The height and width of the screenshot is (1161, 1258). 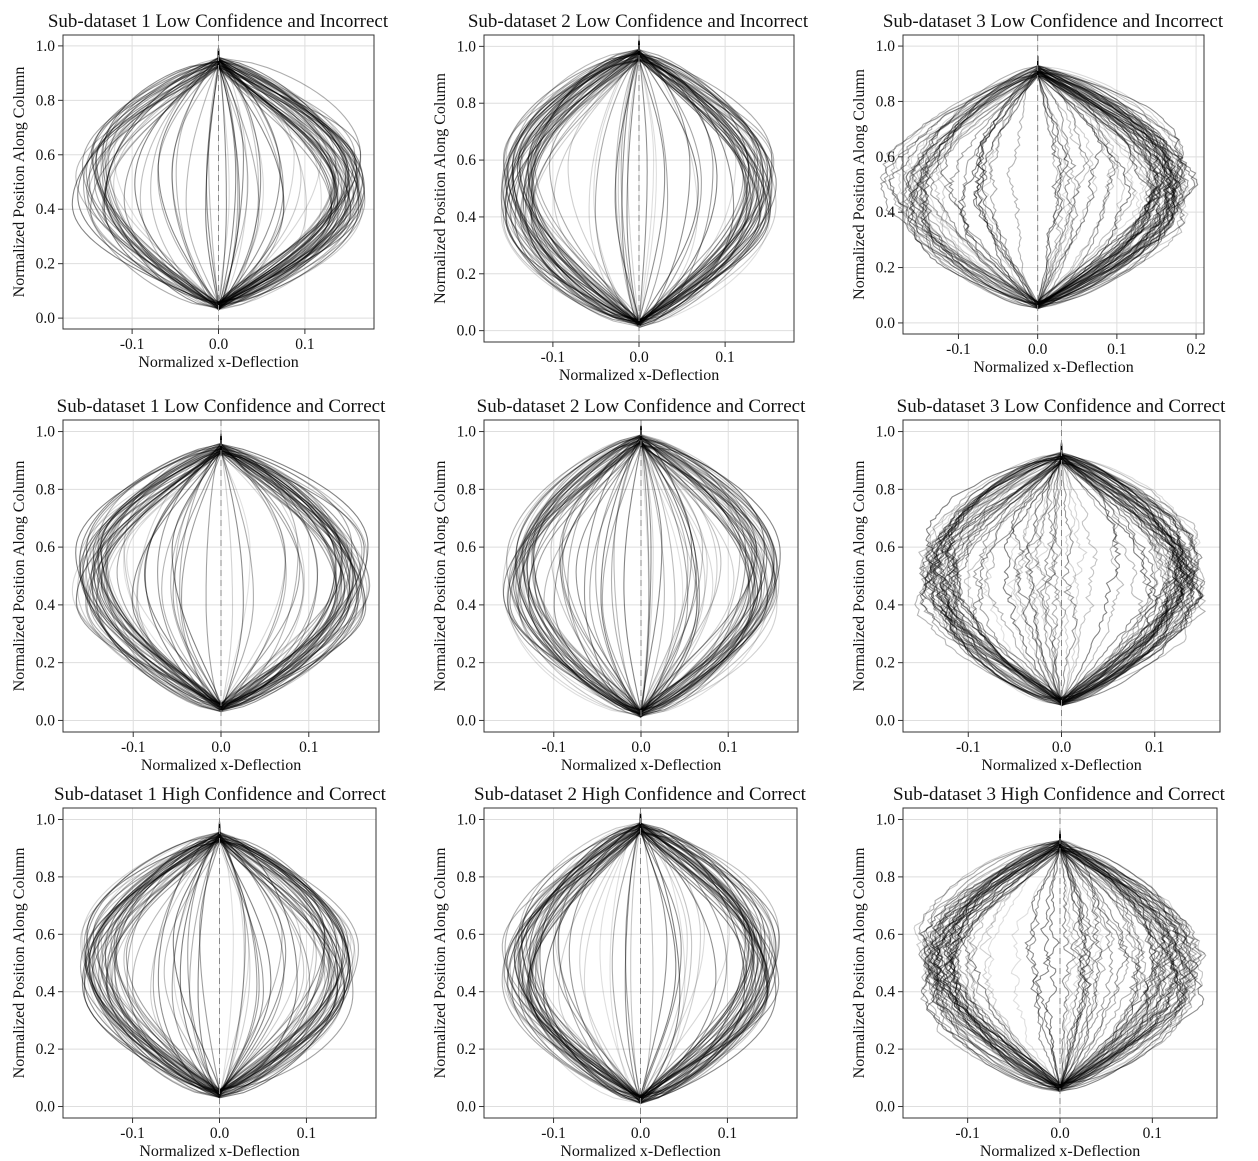 What do you see at coordinates (467, 877) in the screenshot?
I see `y-tick-label: 0.8` at bounding box center [467, 877].